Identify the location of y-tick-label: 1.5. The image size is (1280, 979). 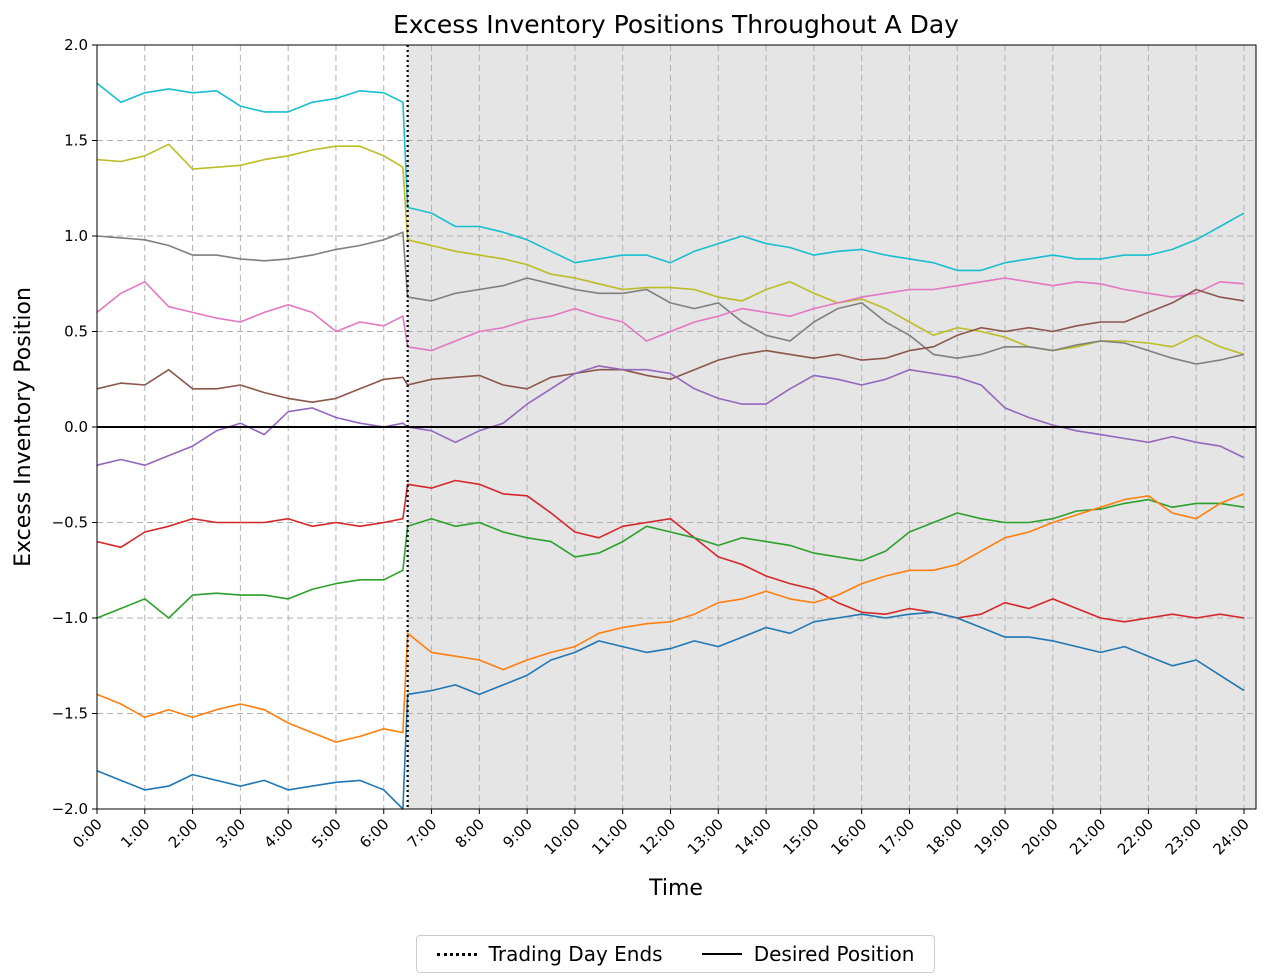
(76, 141).